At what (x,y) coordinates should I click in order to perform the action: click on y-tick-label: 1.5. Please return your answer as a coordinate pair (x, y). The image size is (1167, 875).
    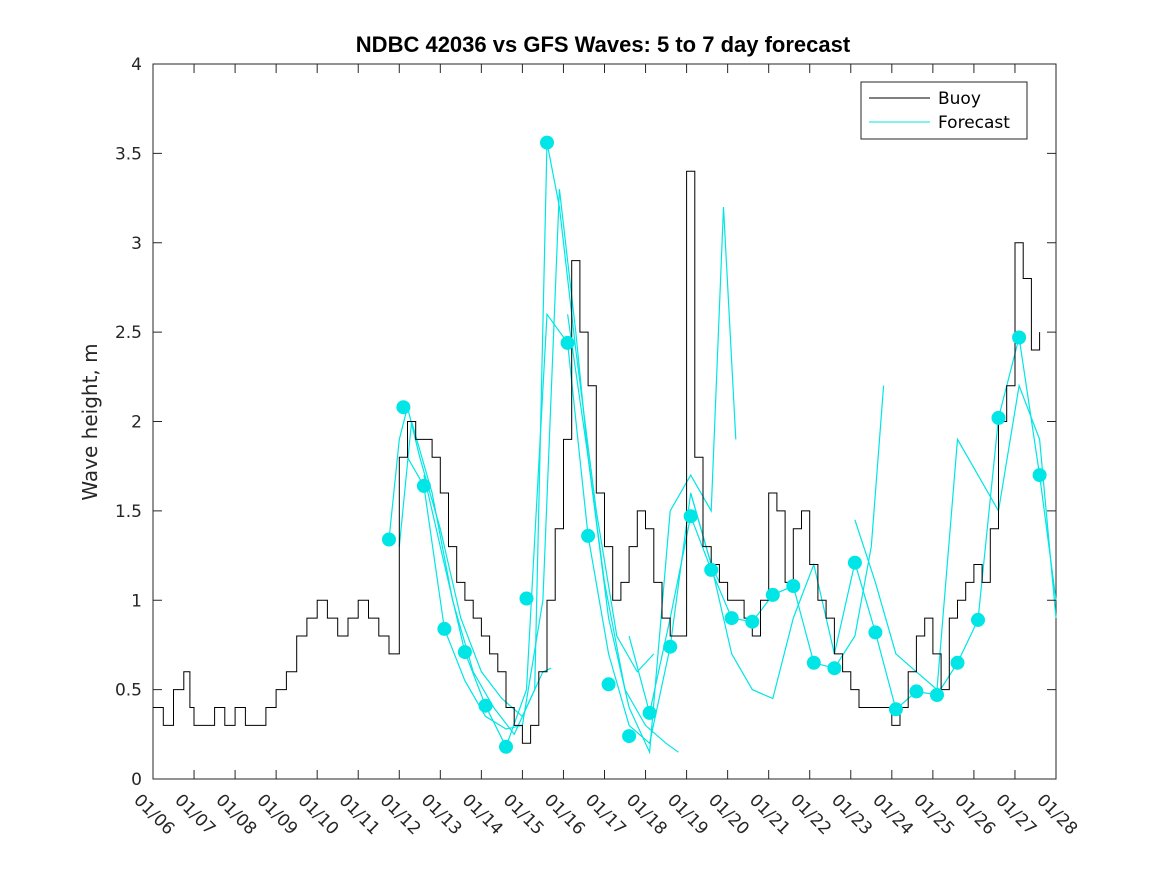
    Looking at the image, I should click on (128, 512).